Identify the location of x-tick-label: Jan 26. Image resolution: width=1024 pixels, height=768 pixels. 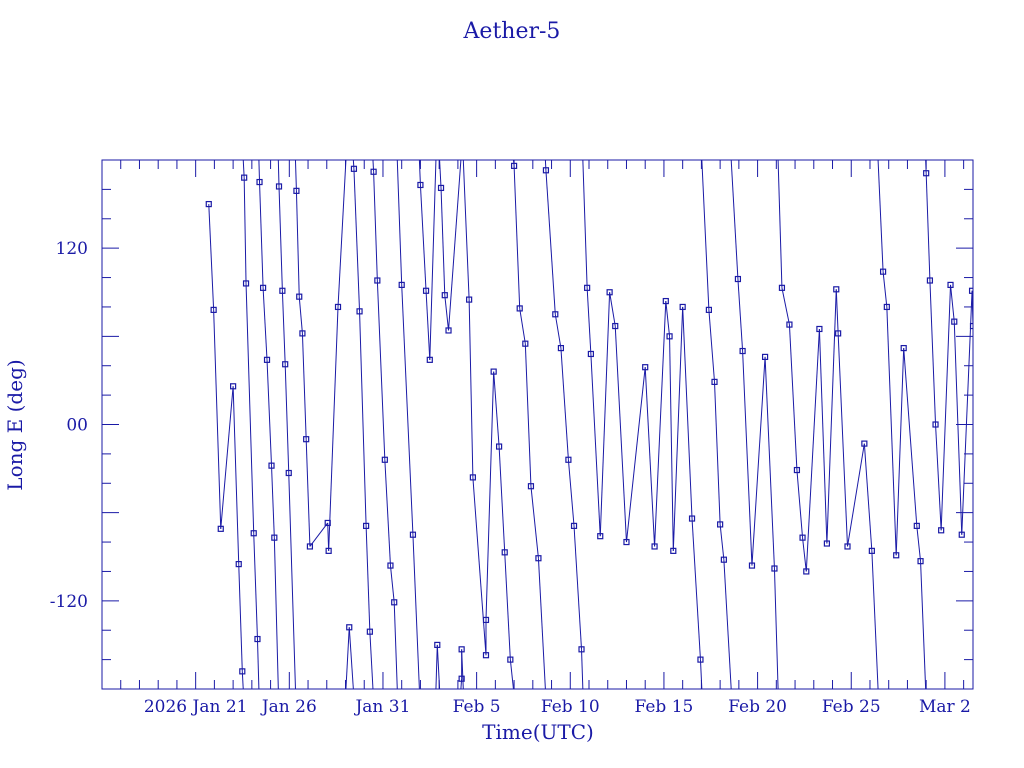
(288, 707).